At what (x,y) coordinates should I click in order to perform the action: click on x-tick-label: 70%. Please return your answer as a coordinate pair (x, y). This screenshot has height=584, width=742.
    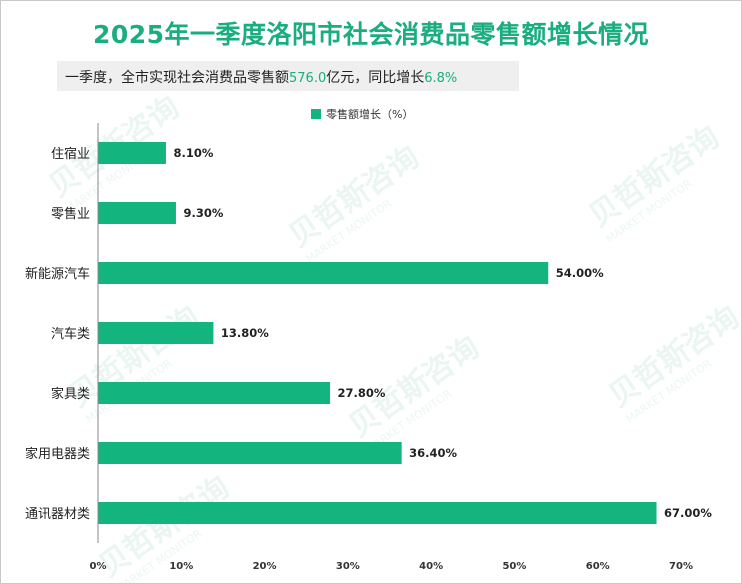
    Looking at the image, I should click on (681, 566).